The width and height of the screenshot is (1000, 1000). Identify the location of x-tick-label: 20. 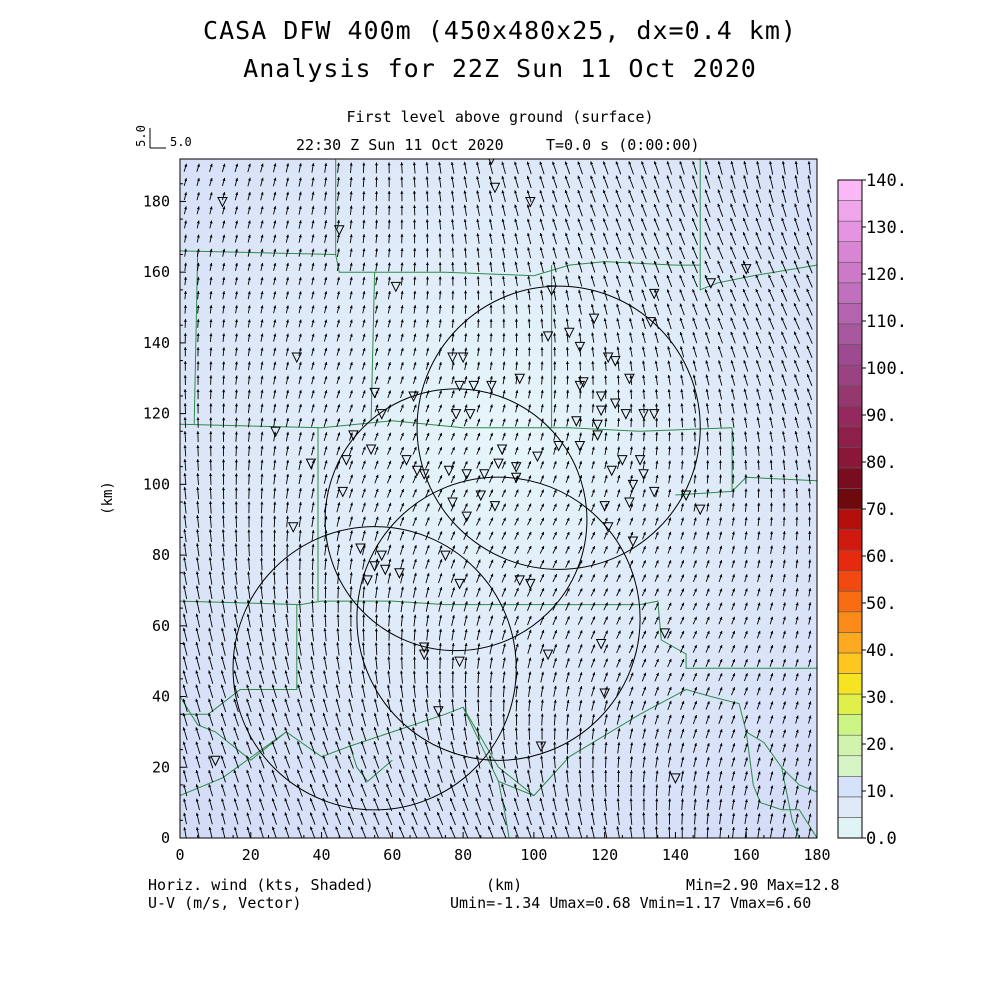
(251, 855).